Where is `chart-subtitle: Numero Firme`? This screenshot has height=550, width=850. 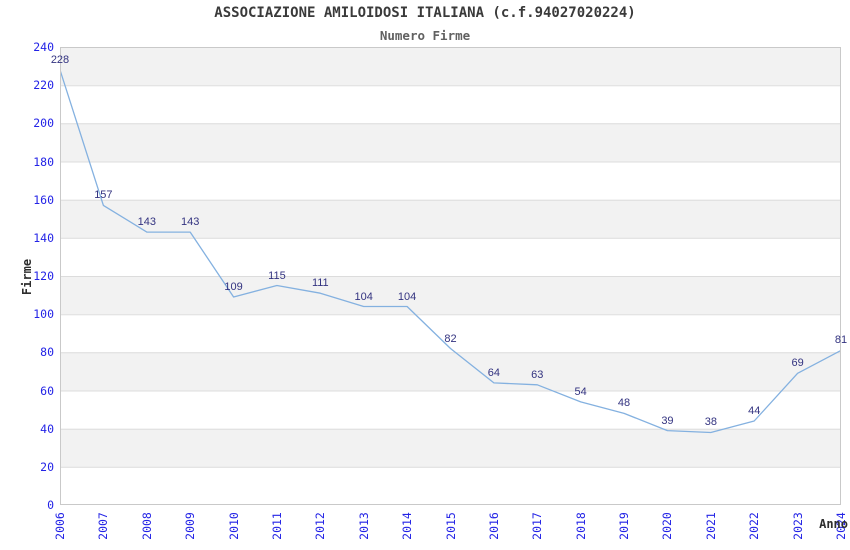 chart-subtitle: Numero Firme is located at coordinates (425, 35).